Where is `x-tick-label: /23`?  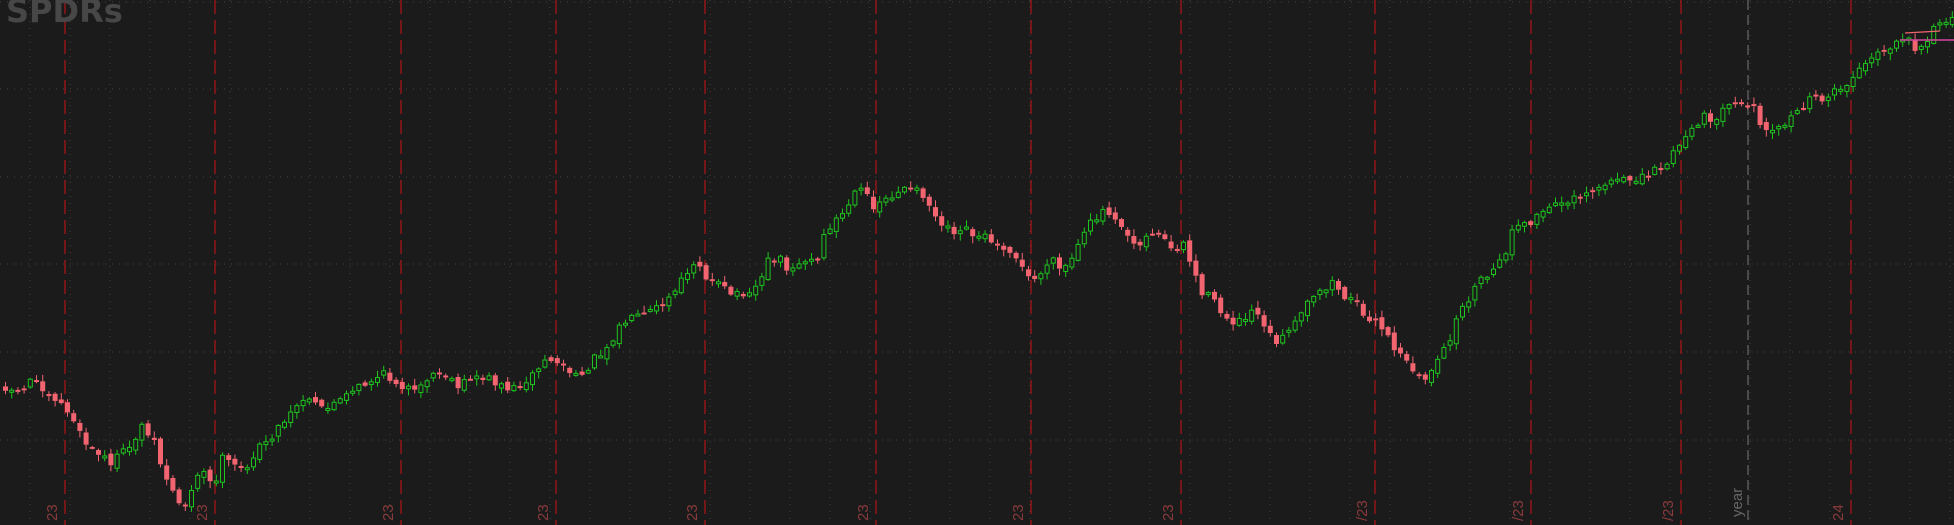 x-tick-label: /23 is located at coordinates (1362, 510).